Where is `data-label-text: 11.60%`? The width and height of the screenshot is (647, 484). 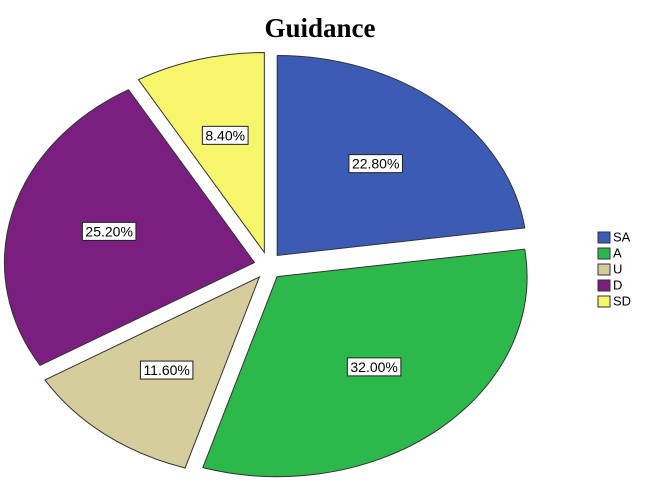
data-label-text: 11.60% is located at coordinates (166, 370).